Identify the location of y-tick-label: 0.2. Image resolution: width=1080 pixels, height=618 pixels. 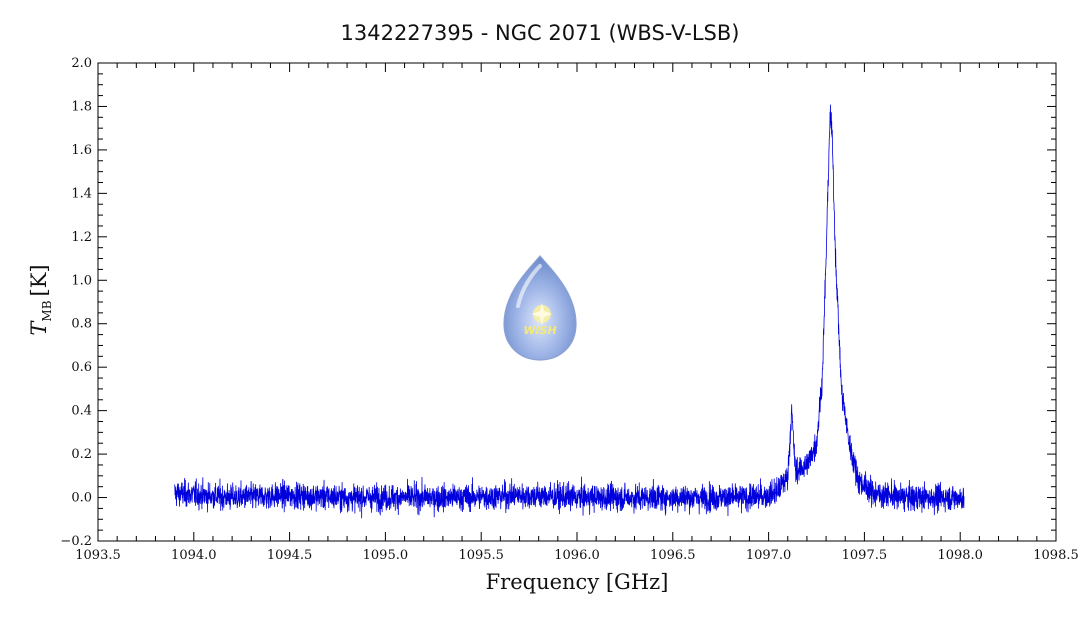
(81, 454).